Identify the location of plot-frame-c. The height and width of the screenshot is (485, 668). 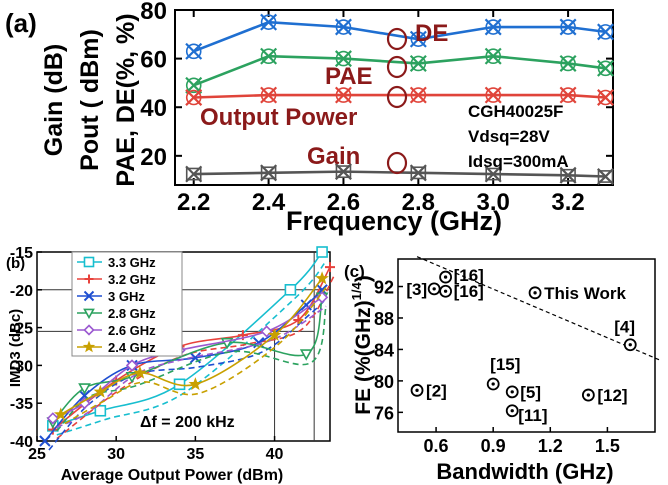
(526, 345).